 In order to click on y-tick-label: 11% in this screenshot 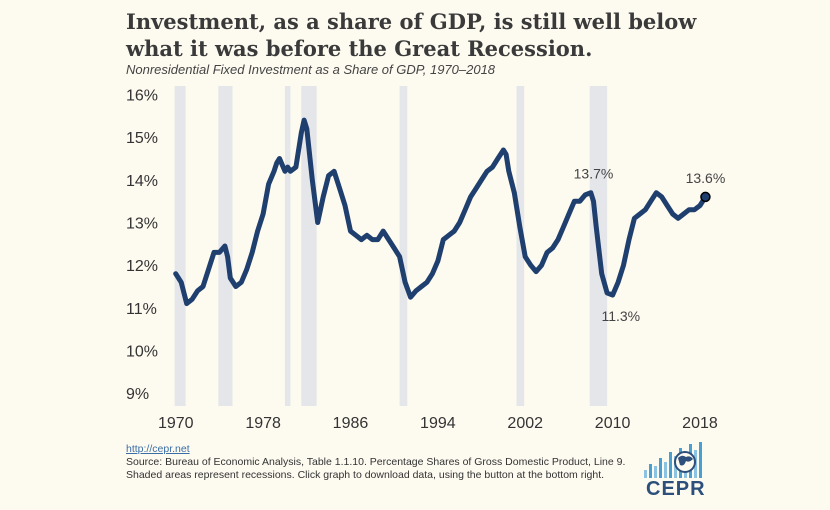, I will do `click(141, 309)`.